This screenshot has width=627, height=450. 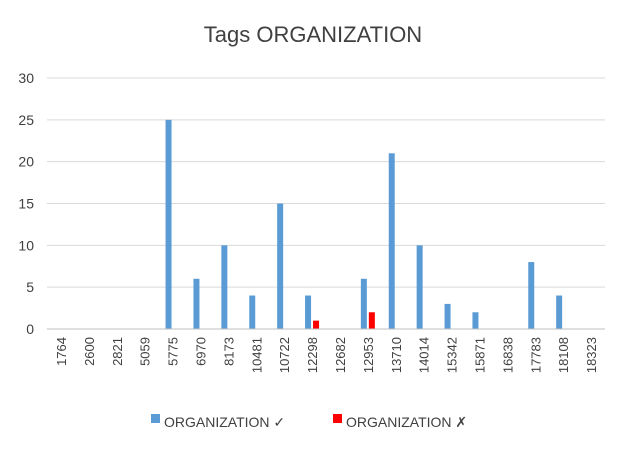 What do you see at coordinates (406, 422) in the screenshot?
I see `legend-label-2: ORGANIZATION ✗` at bounding box center [406, 422].